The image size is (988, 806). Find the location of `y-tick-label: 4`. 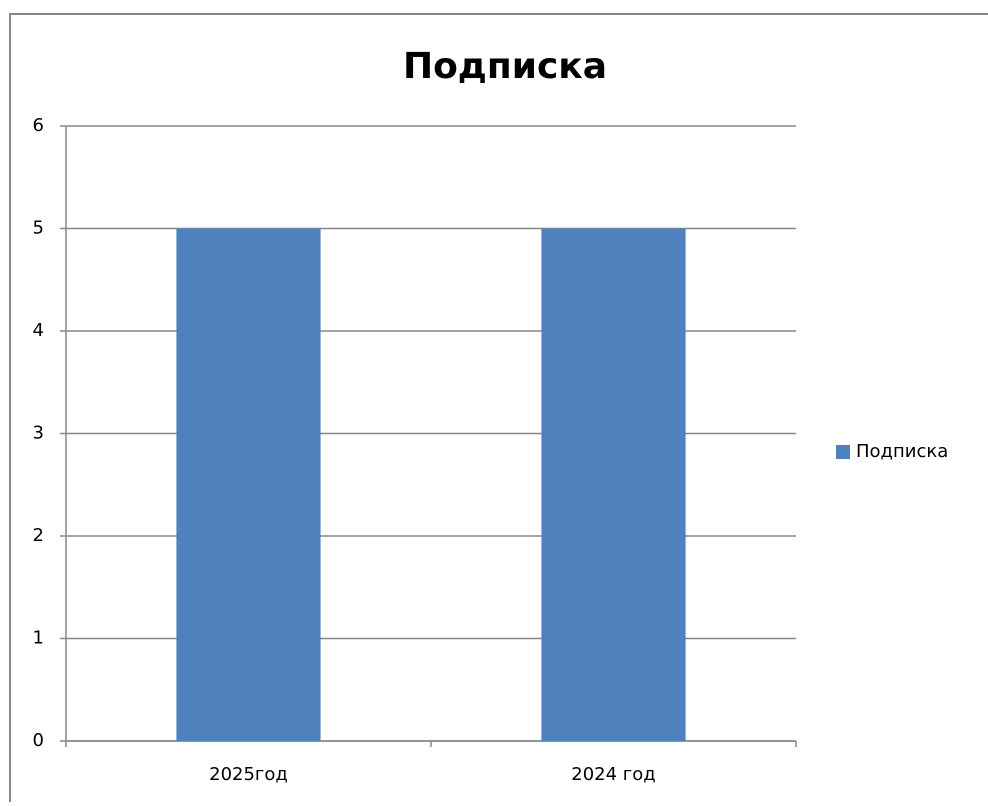

y-tick-label: 4 is located at coordinates (38, 330).